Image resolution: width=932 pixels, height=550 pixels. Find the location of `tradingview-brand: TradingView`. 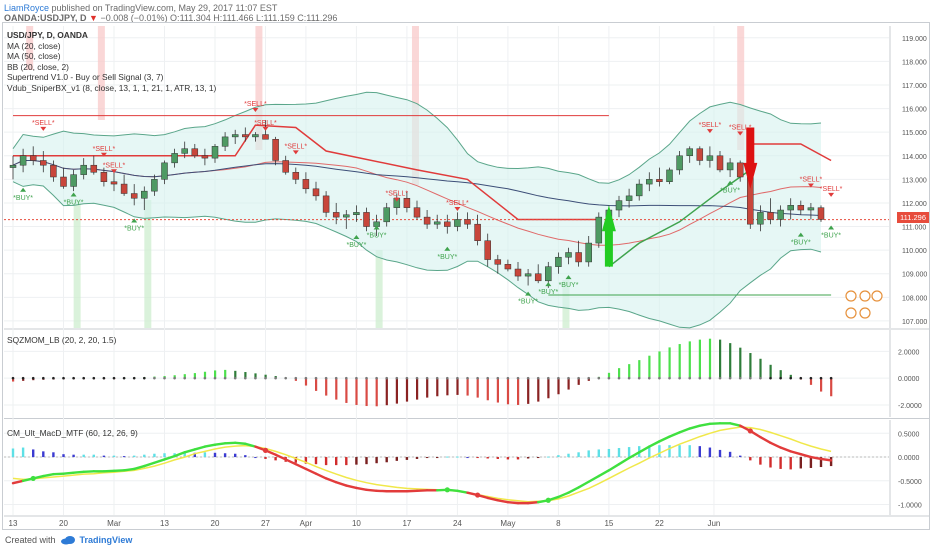

tradingview-brand: TradingView is located at coordinates (106, 540).